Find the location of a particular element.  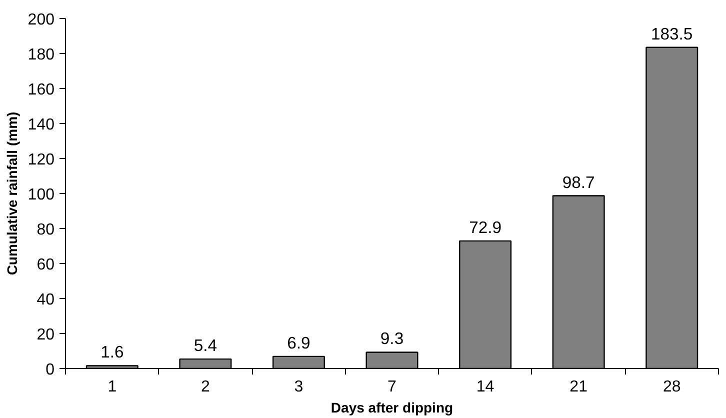

x-tick-label: 21 is located at coordinates (579, 387).